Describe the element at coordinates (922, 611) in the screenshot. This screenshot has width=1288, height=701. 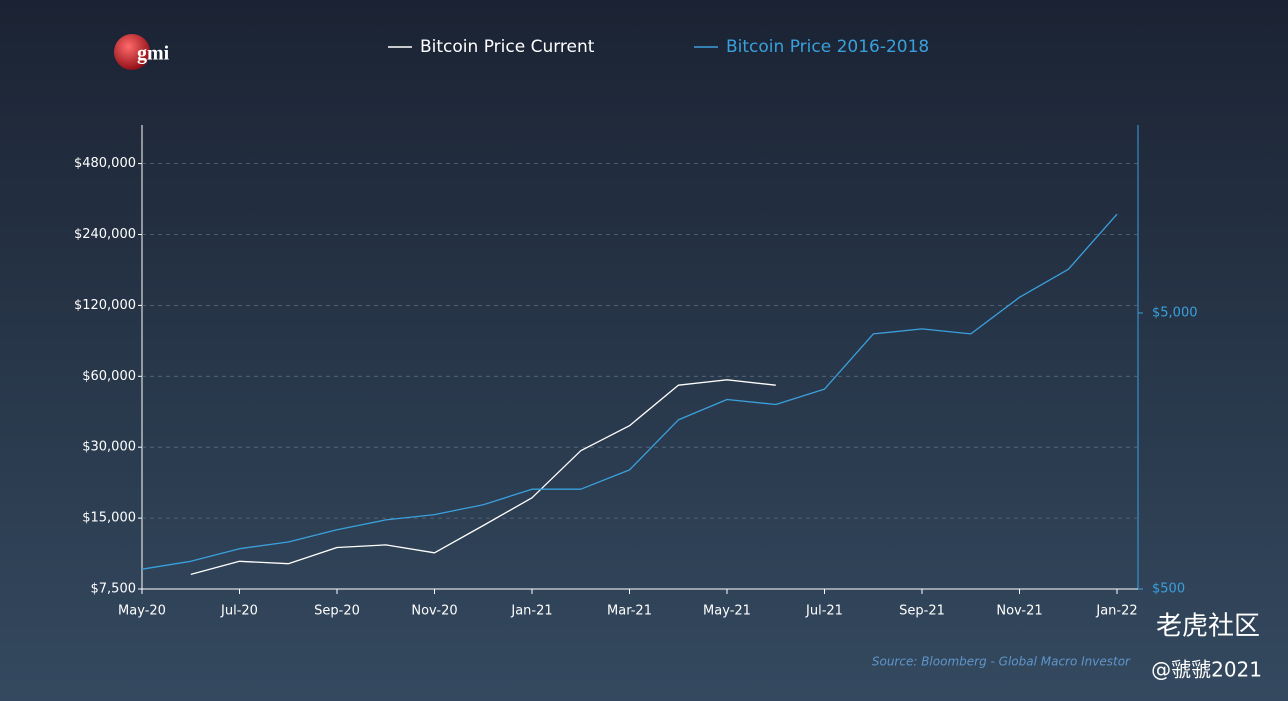
I see `x-tick-label: Sep-21` at that location.